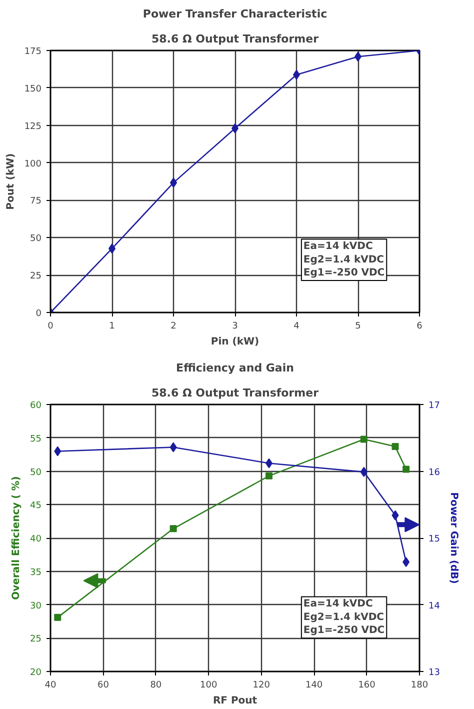 The image size is (474, 709). Describe the element at coordinates (235, 701) in the screenshot. I see `x-axis-title: RF Pout` at that location.